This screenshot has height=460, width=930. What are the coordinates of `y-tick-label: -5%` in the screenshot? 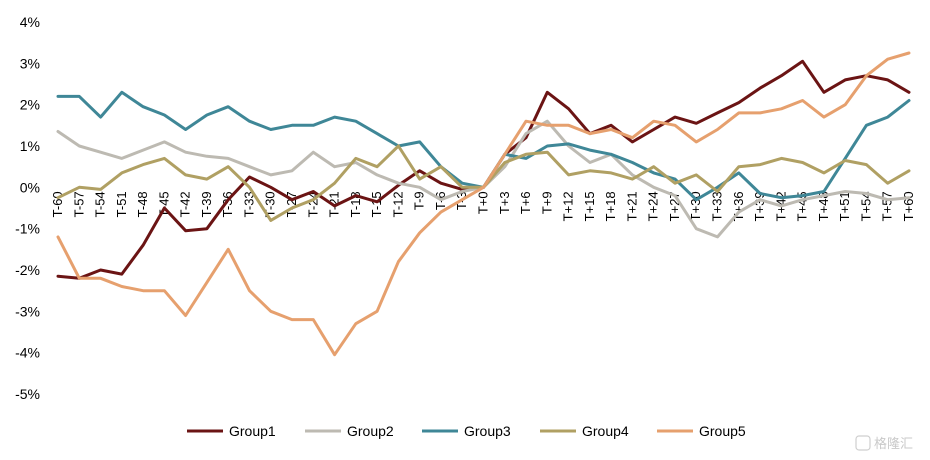 It's located at (27, 394).